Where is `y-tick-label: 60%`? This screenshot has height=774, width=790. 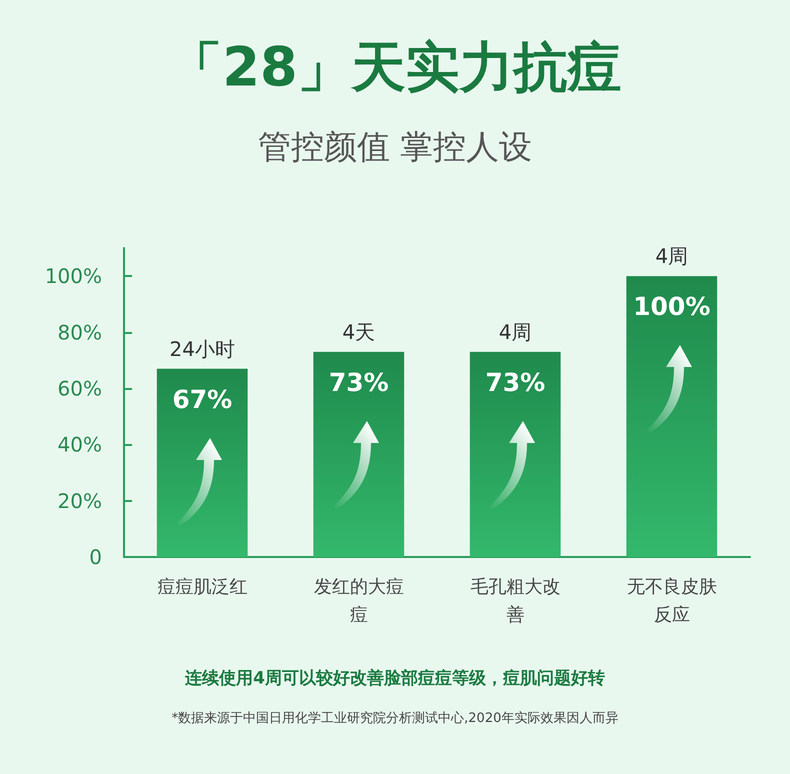
y-tick-label: 60% is located at coordinates (80, 388).